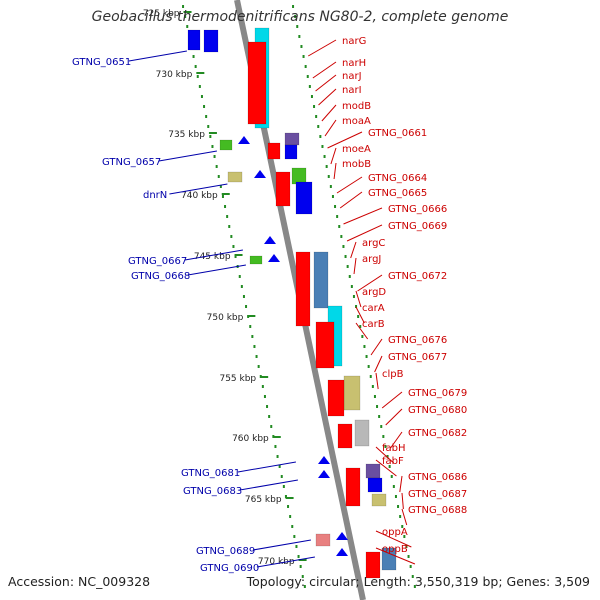  I want to click on gene-label-GTNG_0668: GTNG_0668, so click(160, 276).